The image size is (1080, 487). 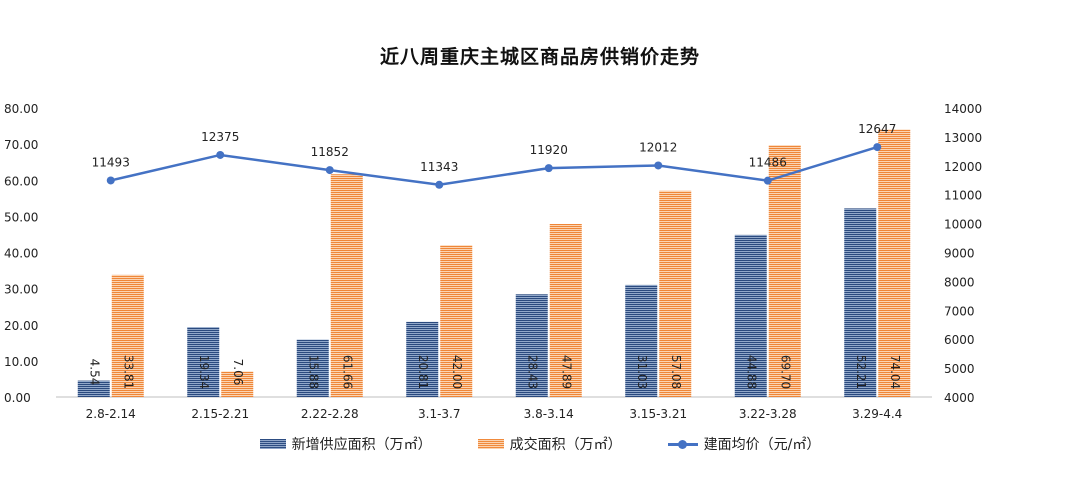 I want to click on legend-item-price: 建面均价（元/㎡）, so click(x=744, y=444).